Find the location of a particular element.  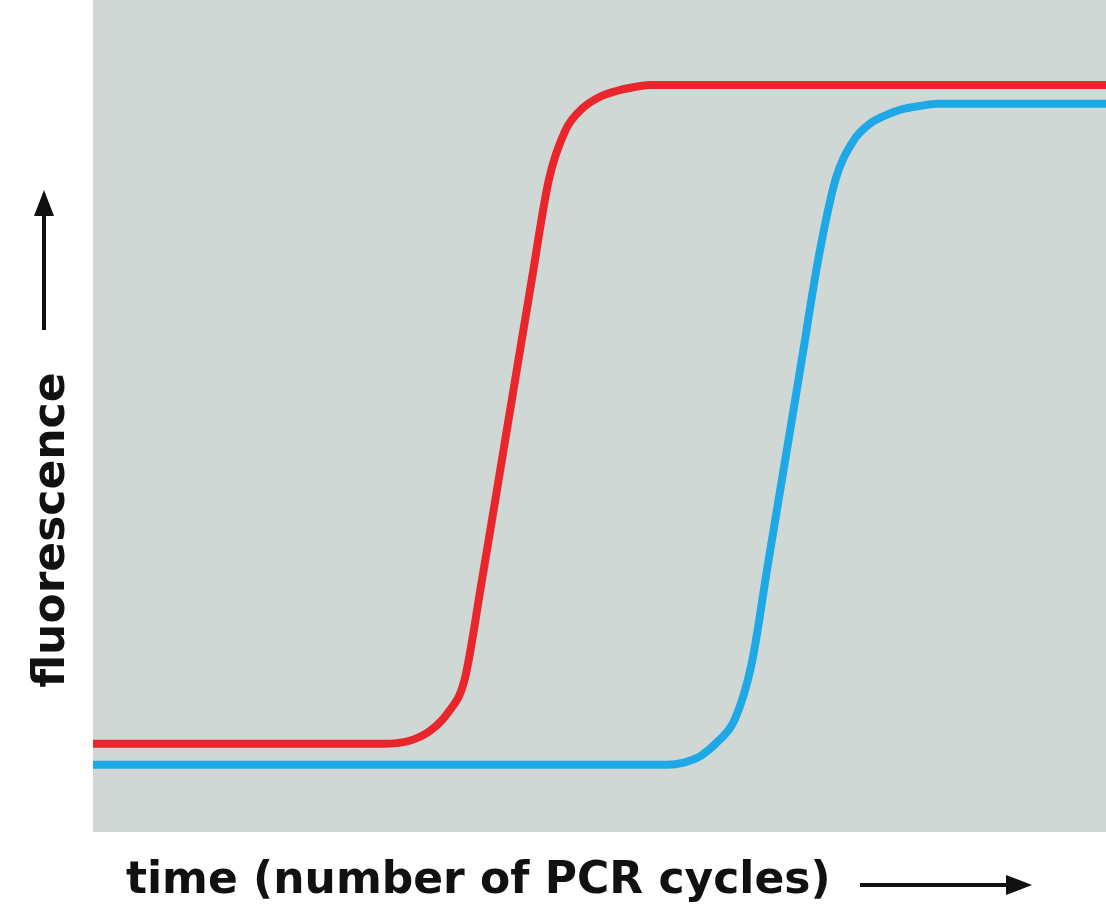

y-axis-title: fluorescence is located at coordinates (48, 530).